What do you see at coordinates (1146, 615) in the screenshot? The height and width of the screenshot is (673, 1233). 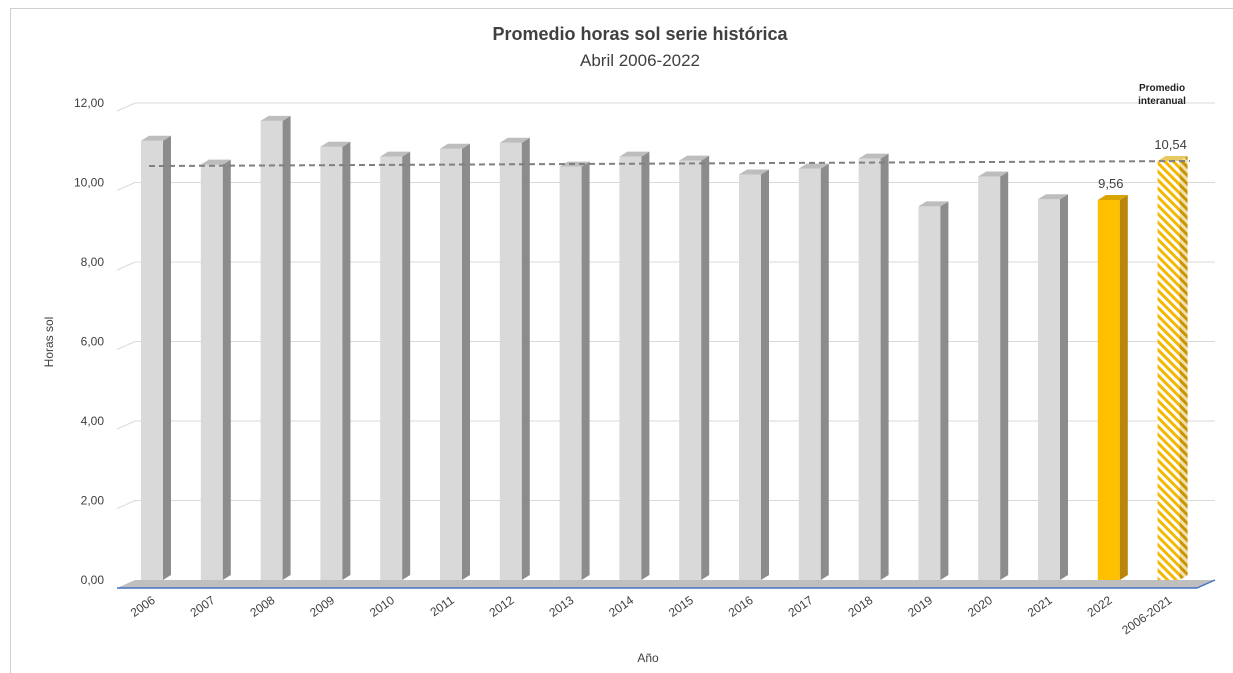 I see `x-tick-label: 2006-2021` at bounding box center [1146, 615].